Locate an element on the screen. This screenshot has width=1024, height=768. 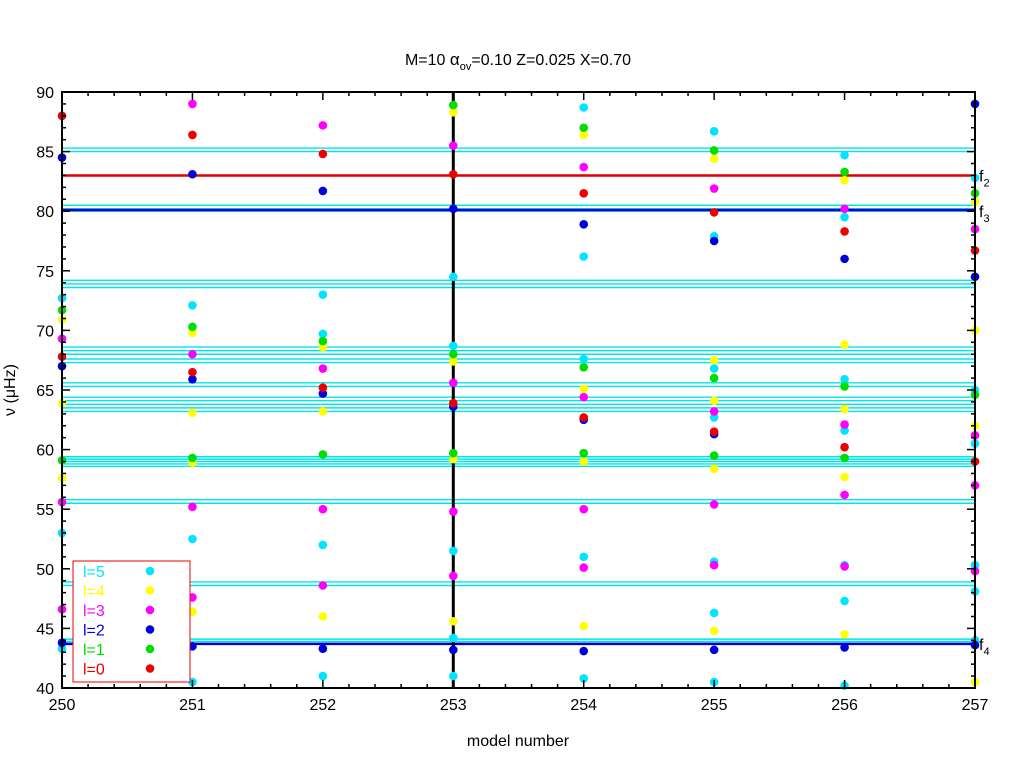
x-tick-label: 250 is located at coordinates (62, 705).